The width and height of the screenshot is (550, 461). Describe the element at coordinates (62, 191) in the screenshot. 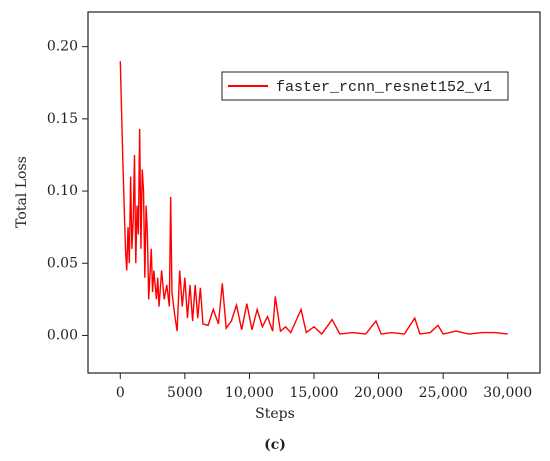

I see `y-tick-label: 0.10` at that location.